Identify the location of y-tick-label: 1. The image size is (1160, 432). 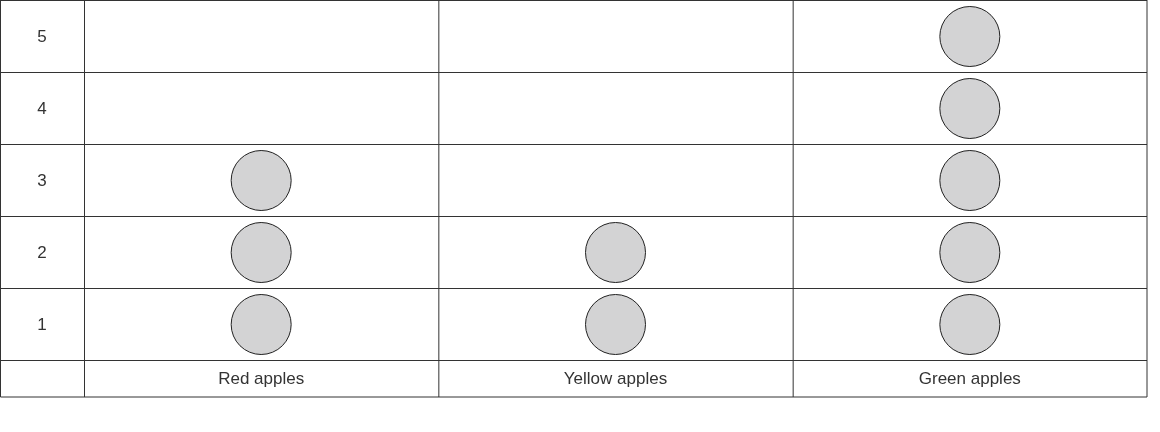
(42, 324).